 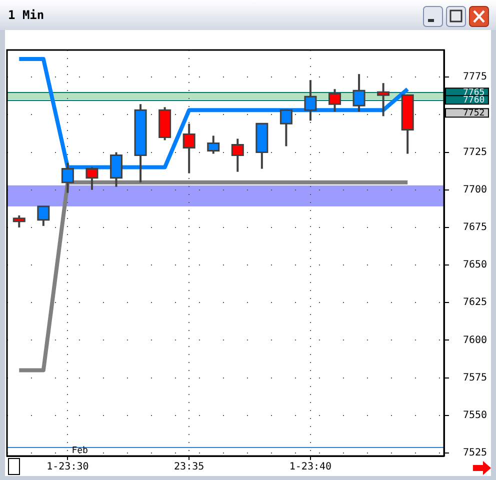 What do you see at coordinates (475, 265) in the screenshot?
I see `y-tick-label: 7650` at bounding box center [475, 265].